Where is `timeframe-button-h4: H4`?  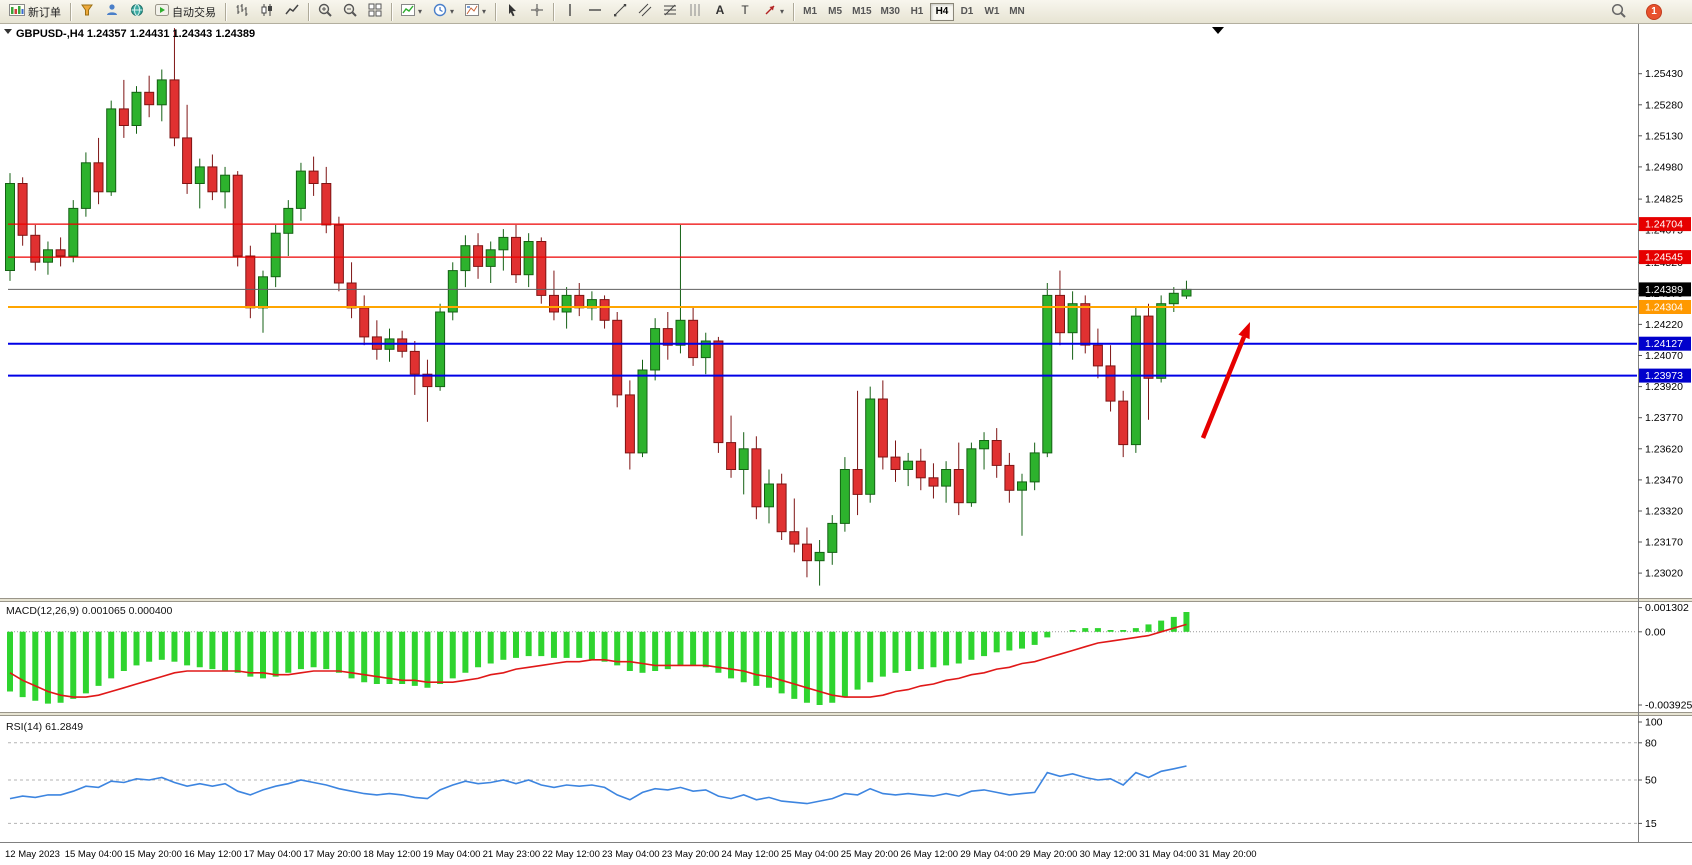 timeframe-button-h4: H4 is located at coordinates (941, 11).